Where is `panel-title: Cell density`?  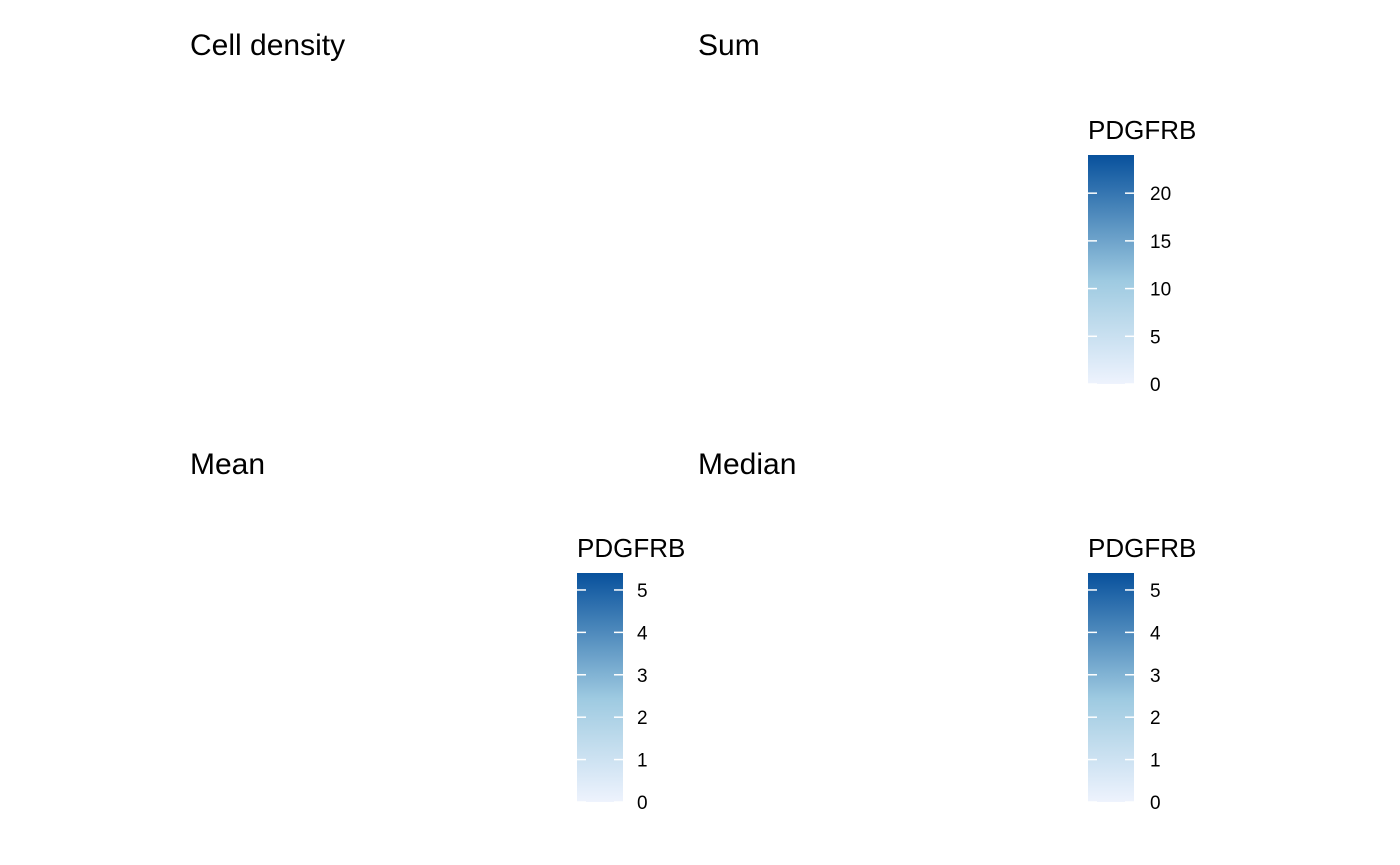
panel-title: Cell density is located at coordinates (267, 45).